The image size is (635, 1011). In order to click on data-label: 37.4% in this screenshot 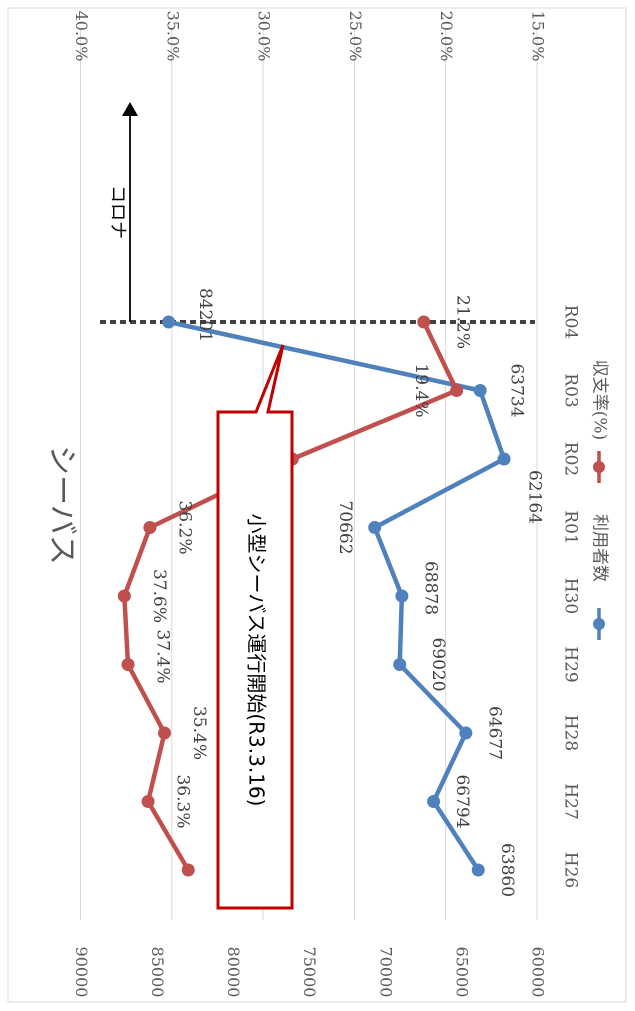, I will do `click(162, 656)`.